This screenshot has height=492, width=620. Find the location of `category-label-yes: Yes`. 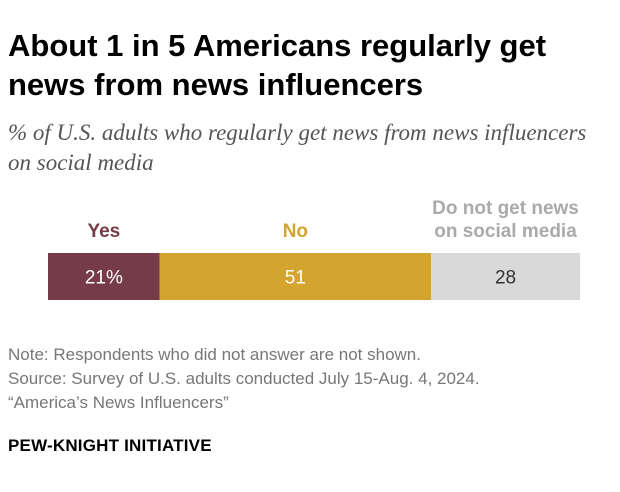

category-label-yes: Yes is located at coordinates (103, 231).